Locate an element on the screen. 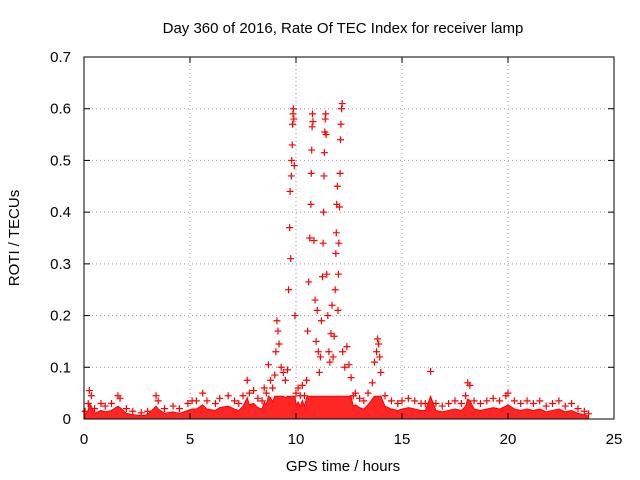 The height and width of the screenshot is (480, 640). x-tick-label: 25 is located at coordinates (614, 439).